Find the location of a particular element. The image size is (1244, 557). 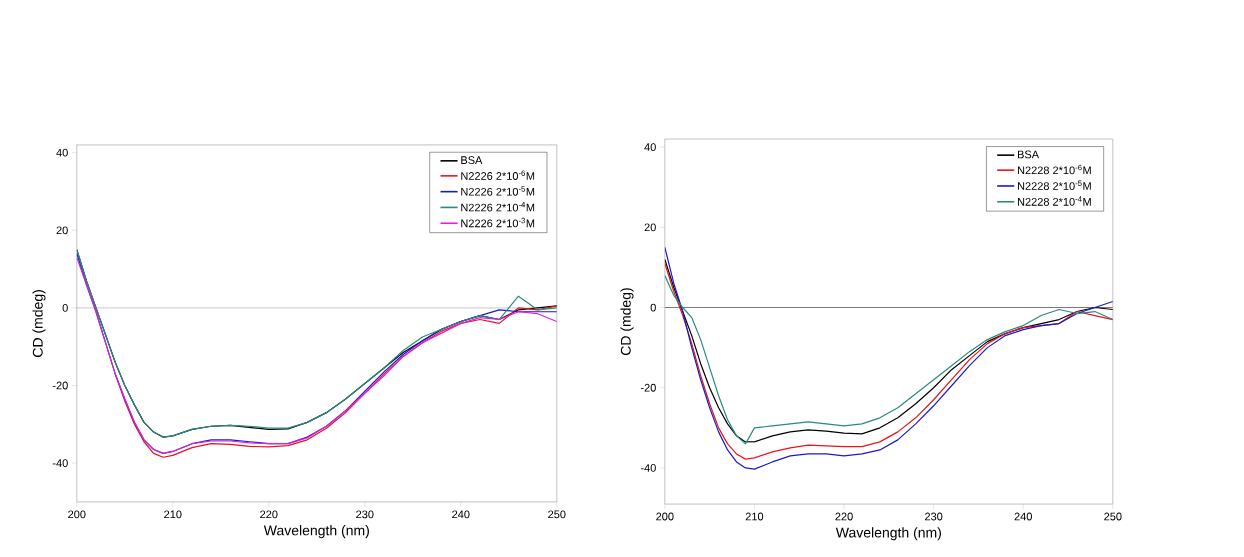

legend-label: N2226 2*10$^{-3}$M is located at coordinates (498, 222).